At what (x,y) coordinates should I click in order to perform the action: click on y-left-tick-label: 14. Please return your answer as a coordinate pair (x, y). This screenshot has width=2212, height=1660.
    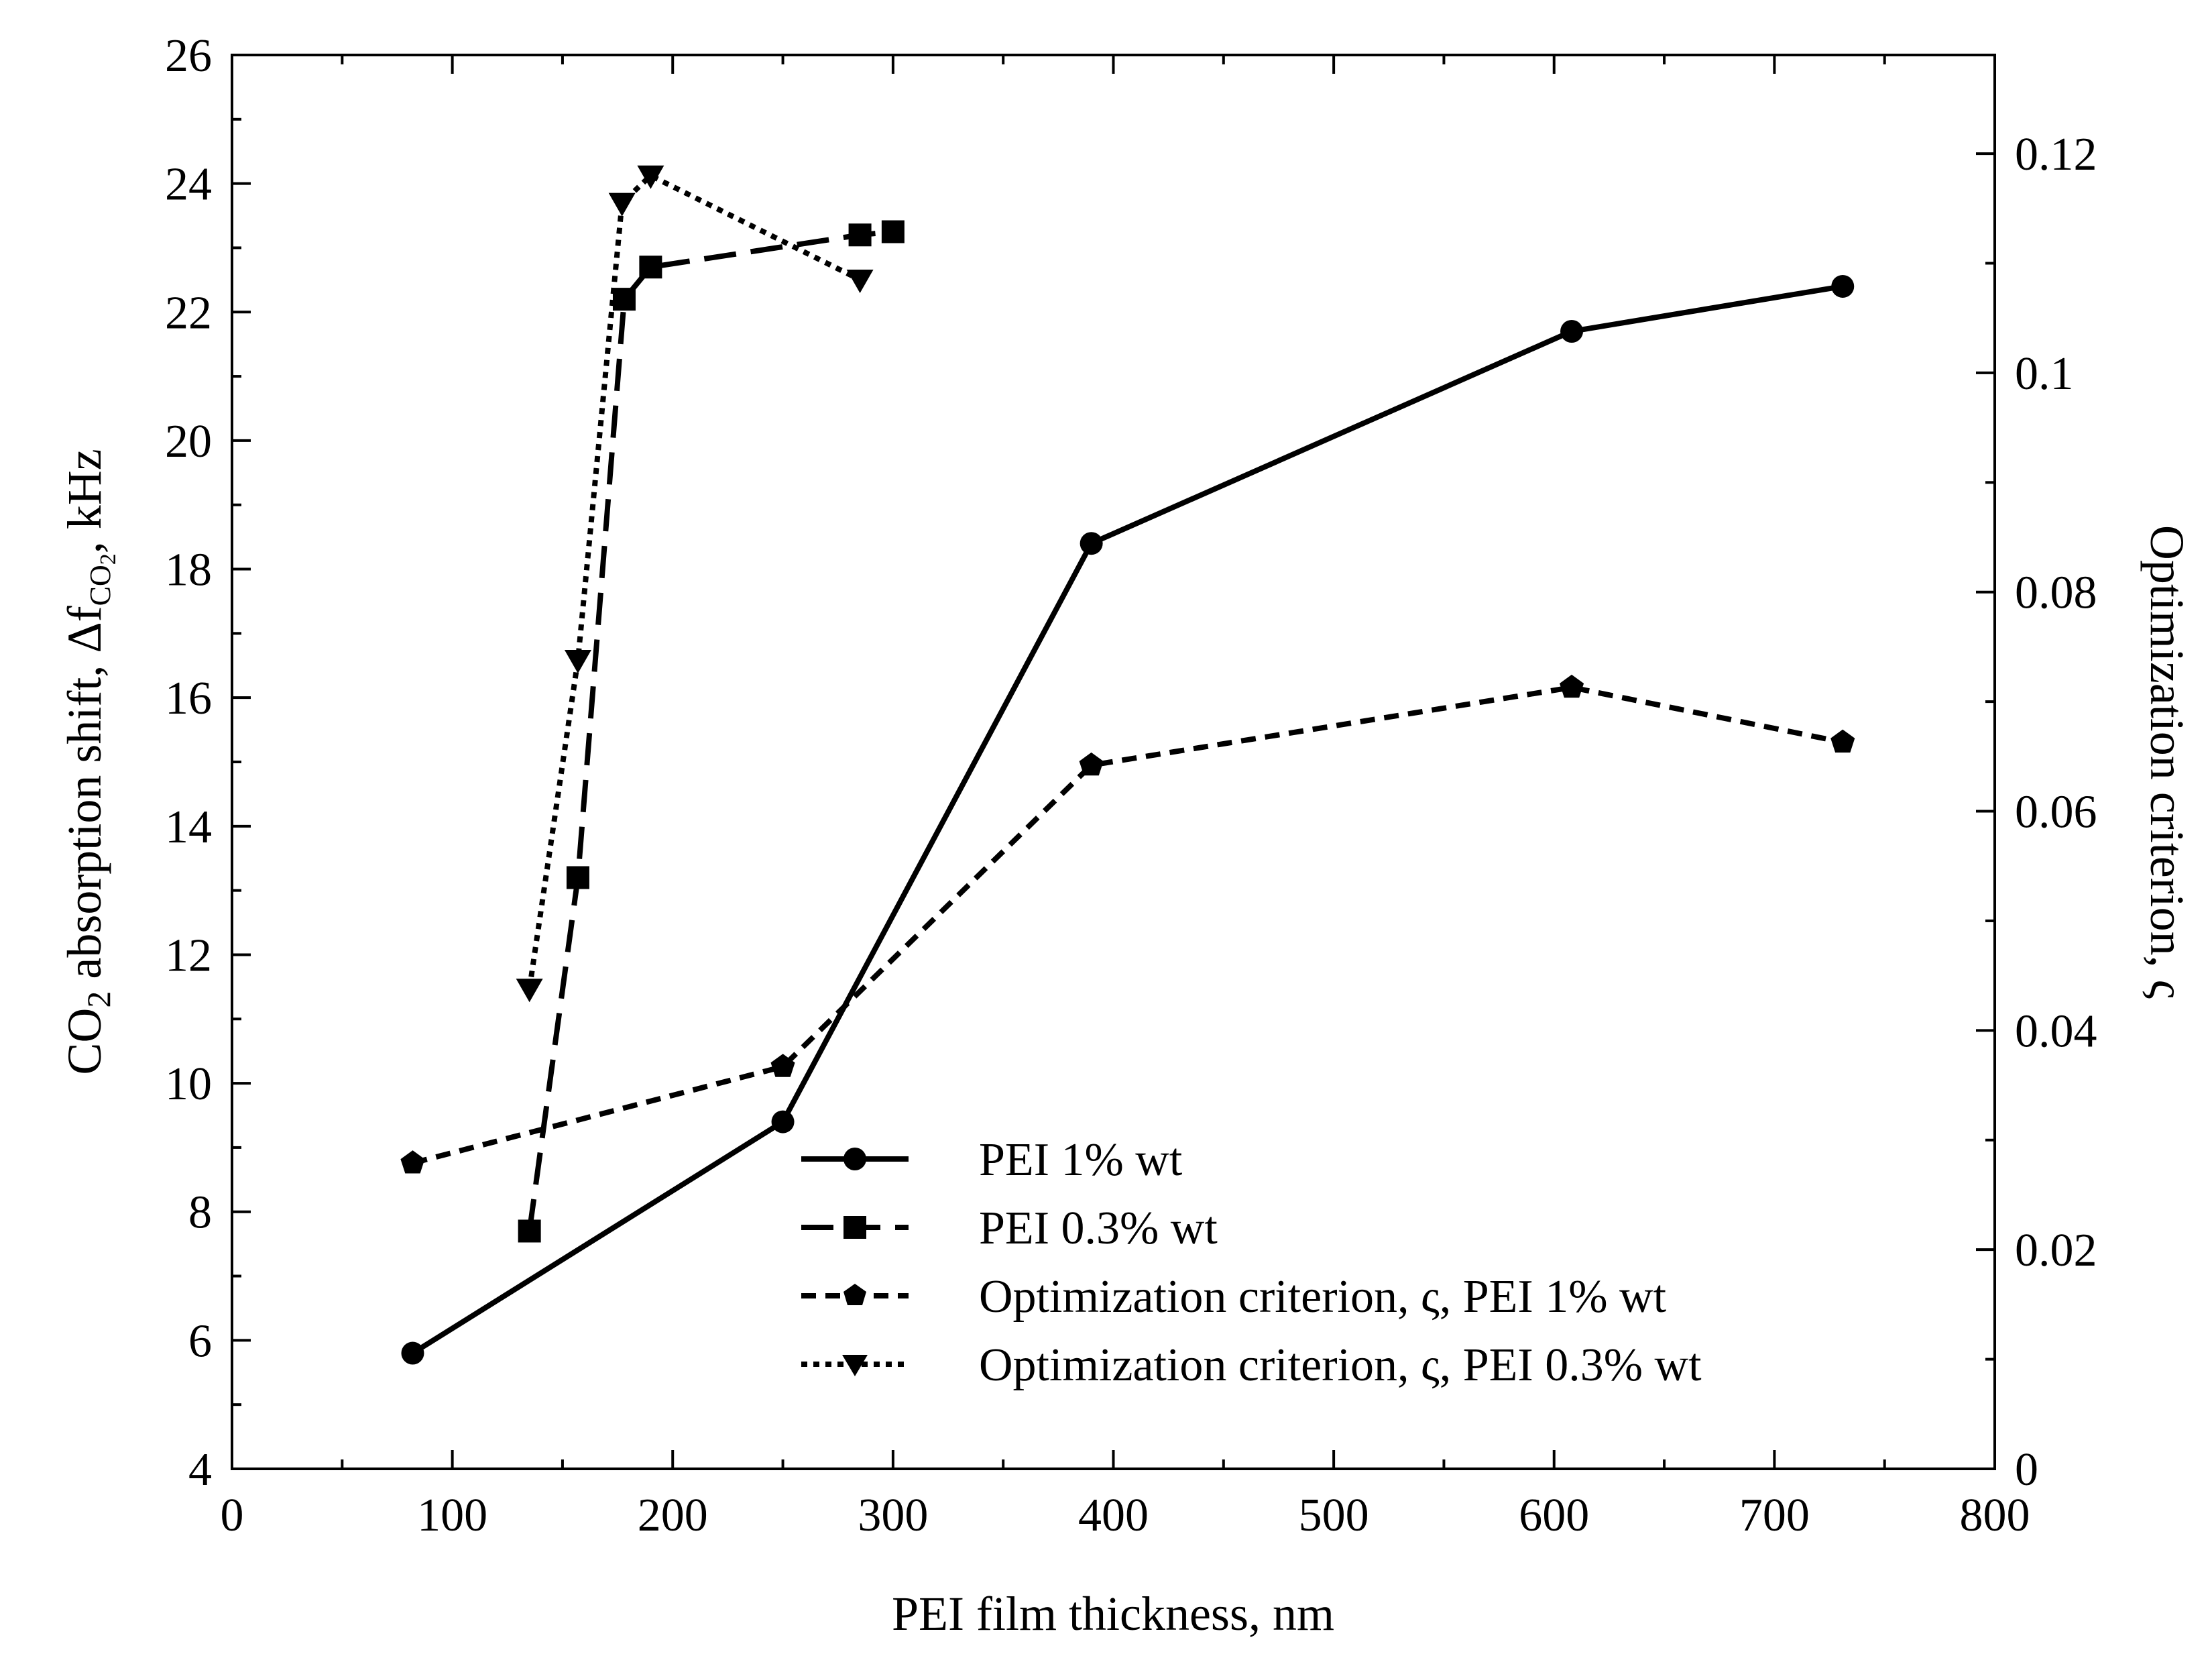
    Looking at the image, I should click on (188, 827).